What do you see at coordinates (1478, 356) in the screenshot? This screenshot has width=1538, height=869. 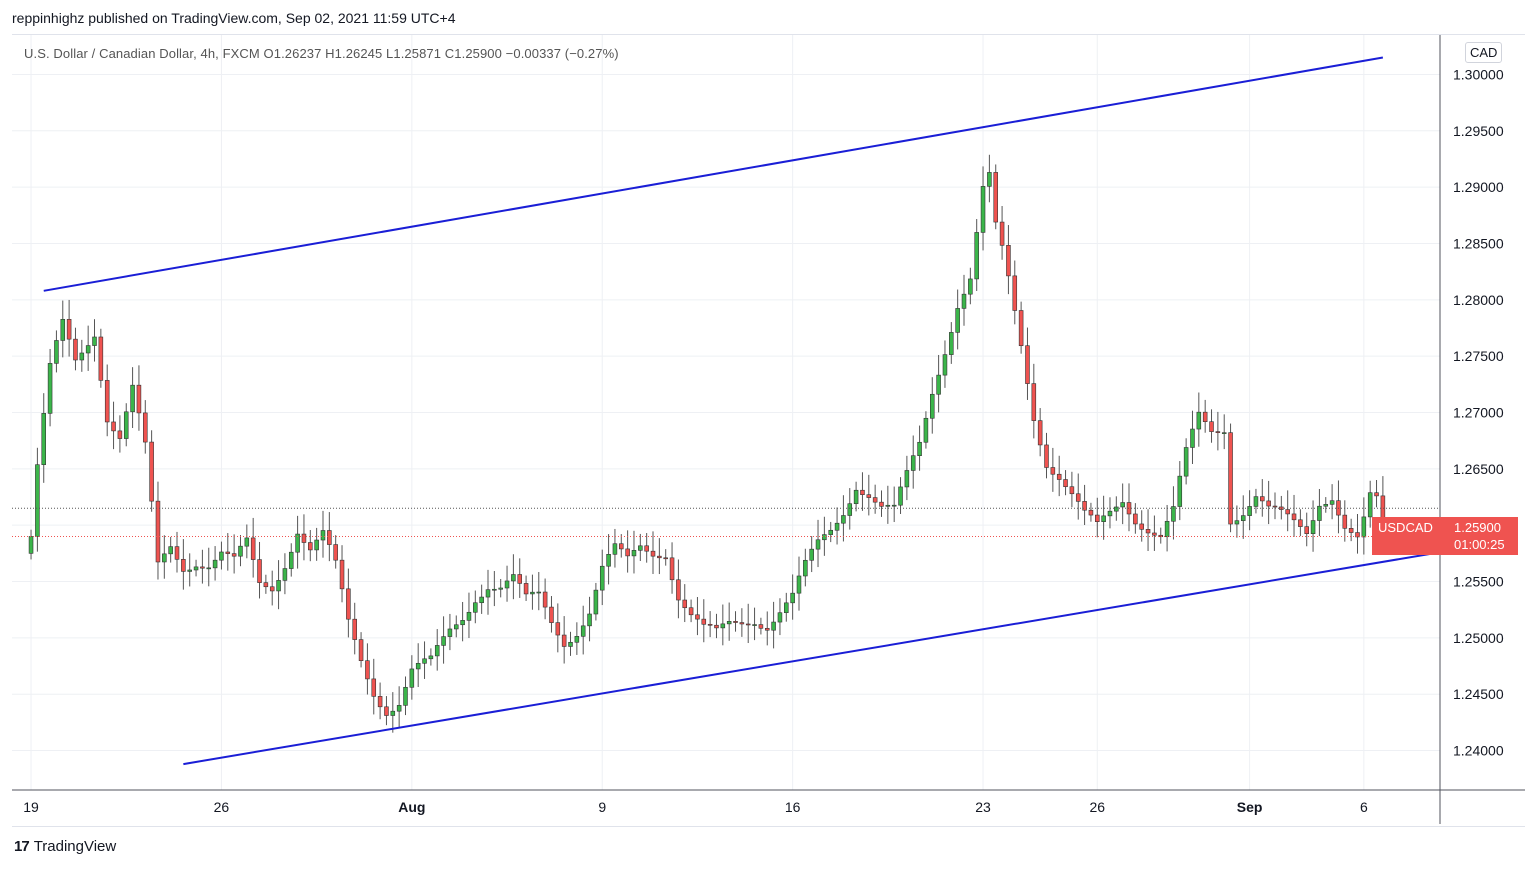 I see `price-tick-label: 1.27500` at bounding box center [1478, 356].